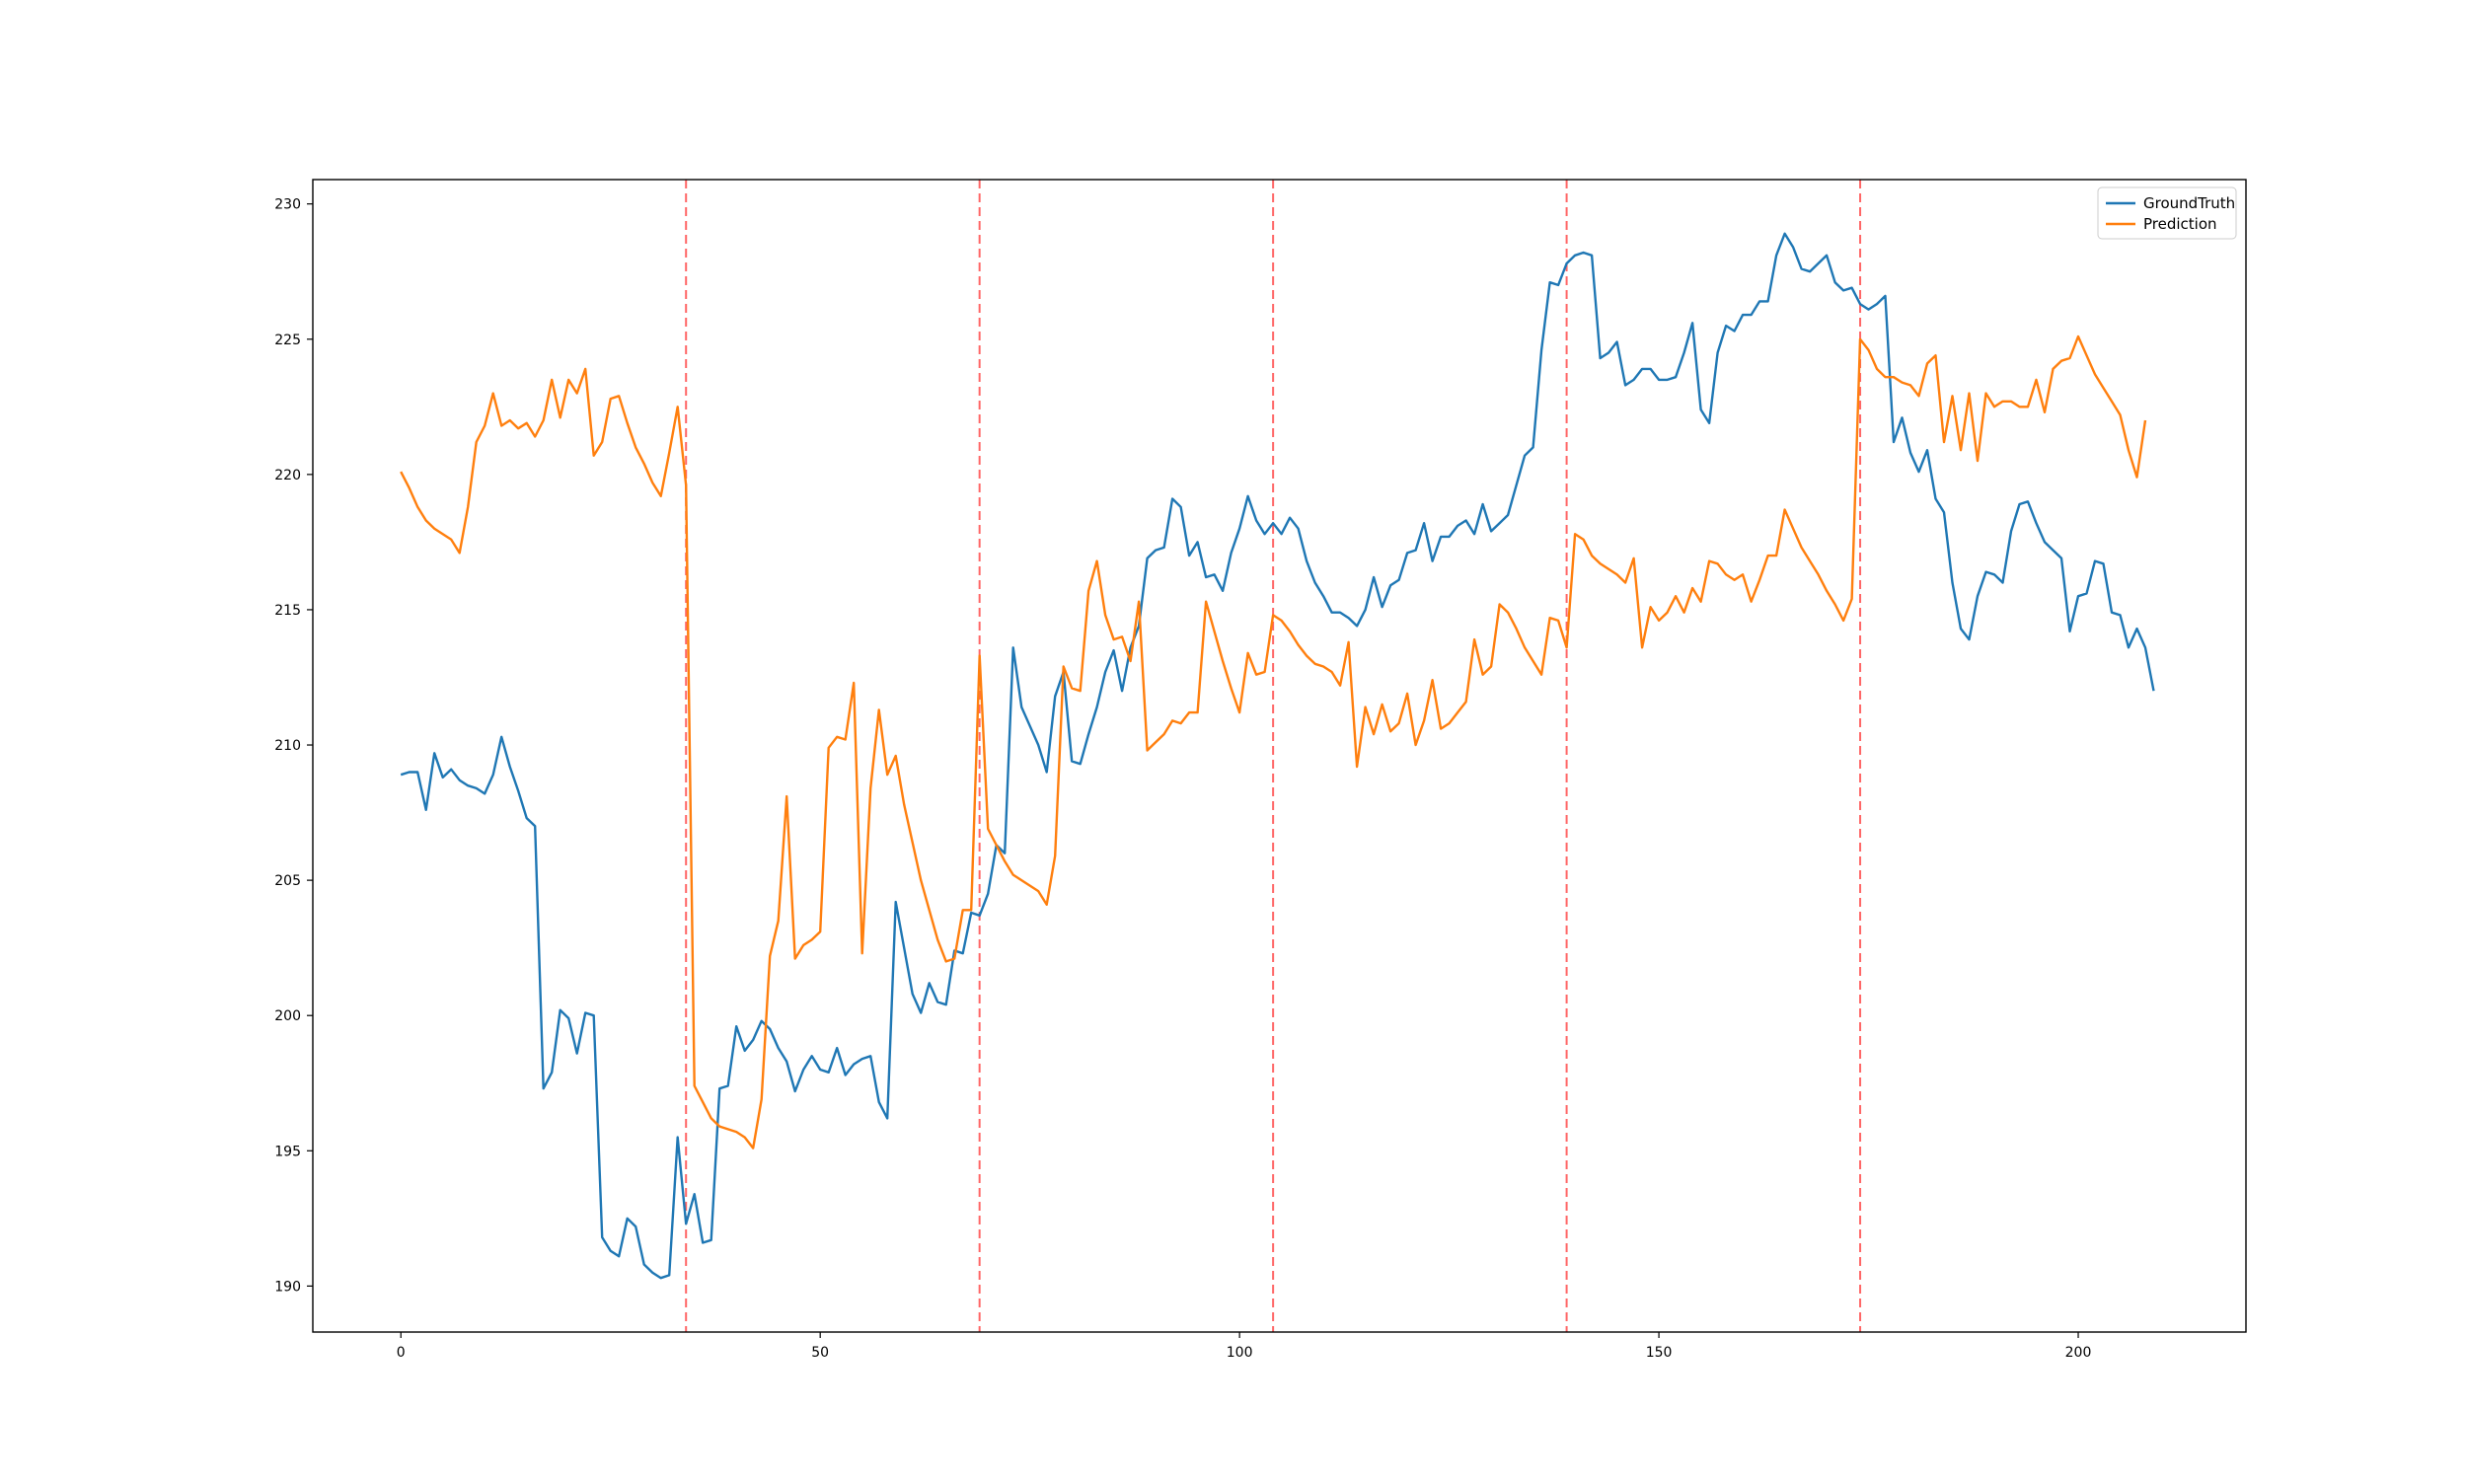 The image size is (2467, 1484). I want to click on y-tick-label: 220, so click(287, 475).